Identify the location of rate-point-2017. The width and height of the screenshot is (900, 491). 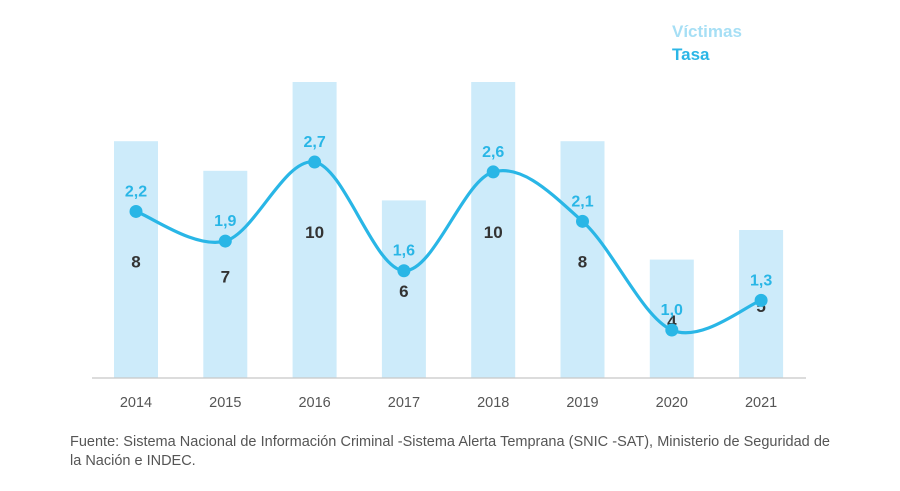
(404, 271).